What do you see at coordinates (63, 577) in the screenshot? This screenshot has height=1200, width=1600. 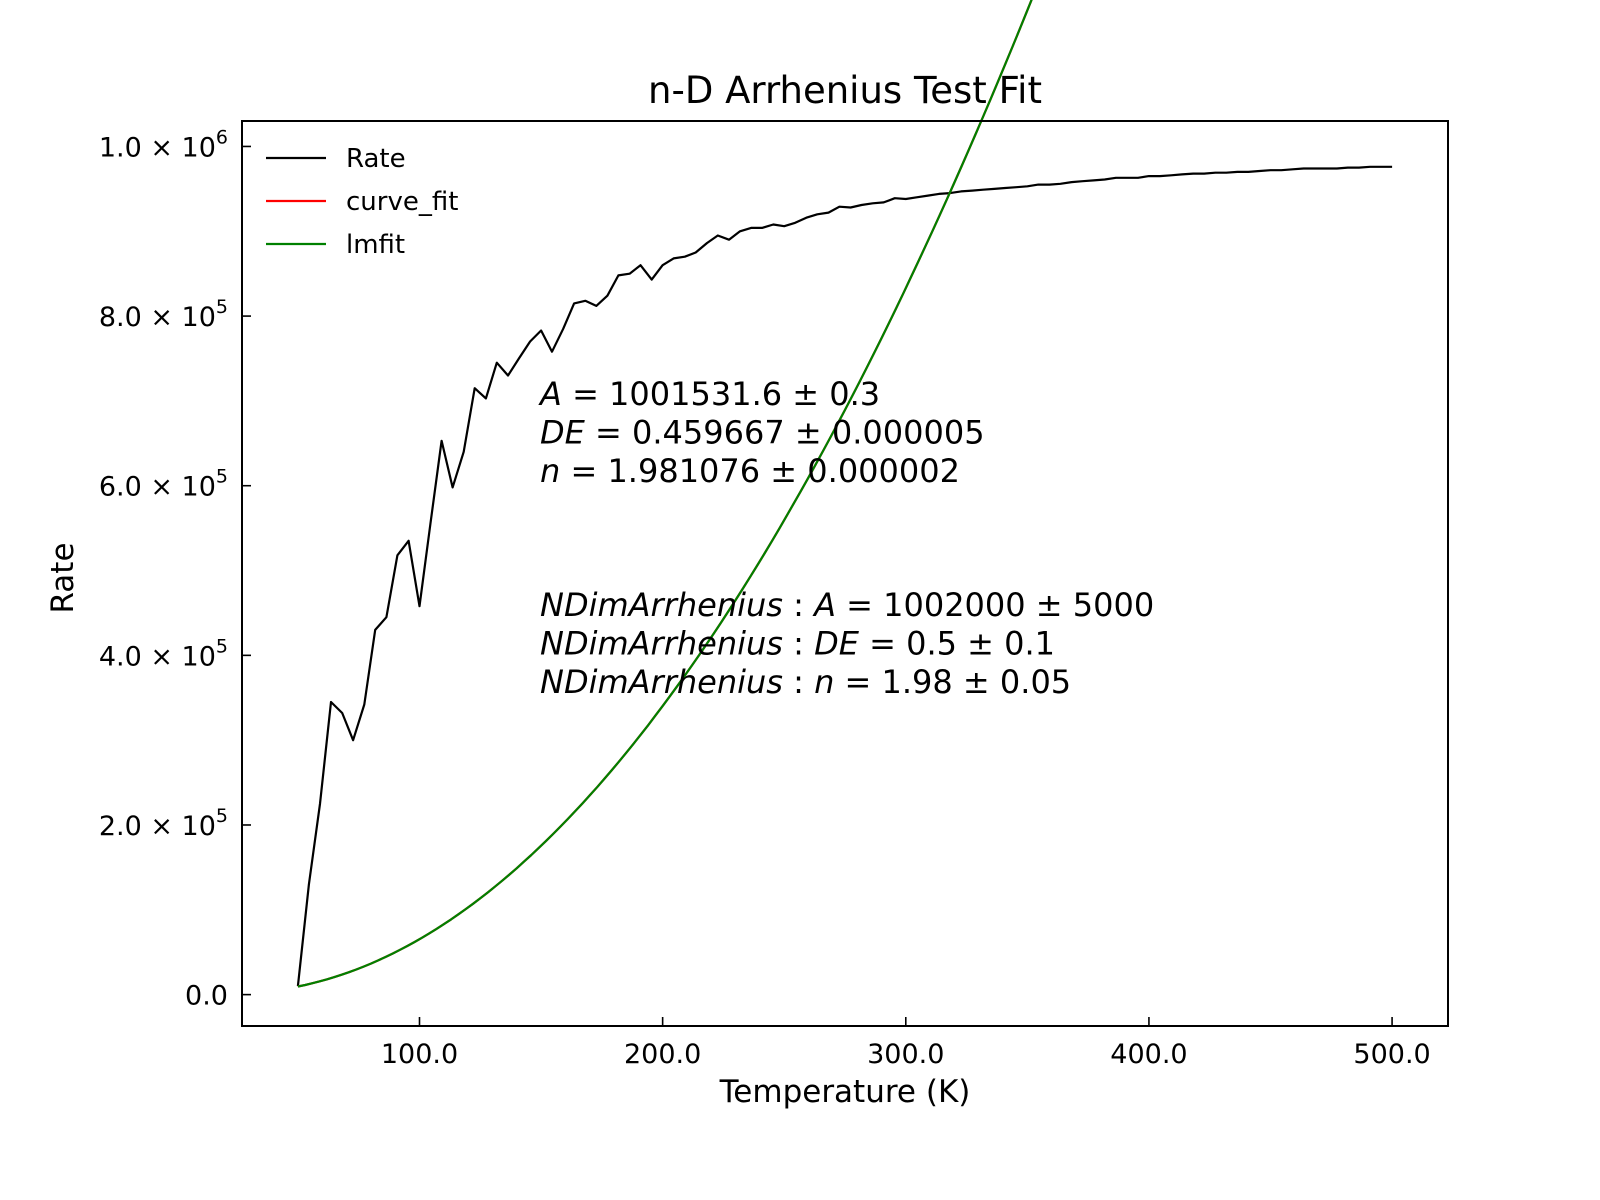 I see `y-axis-label: Rate` at bounding box center [63, 577].